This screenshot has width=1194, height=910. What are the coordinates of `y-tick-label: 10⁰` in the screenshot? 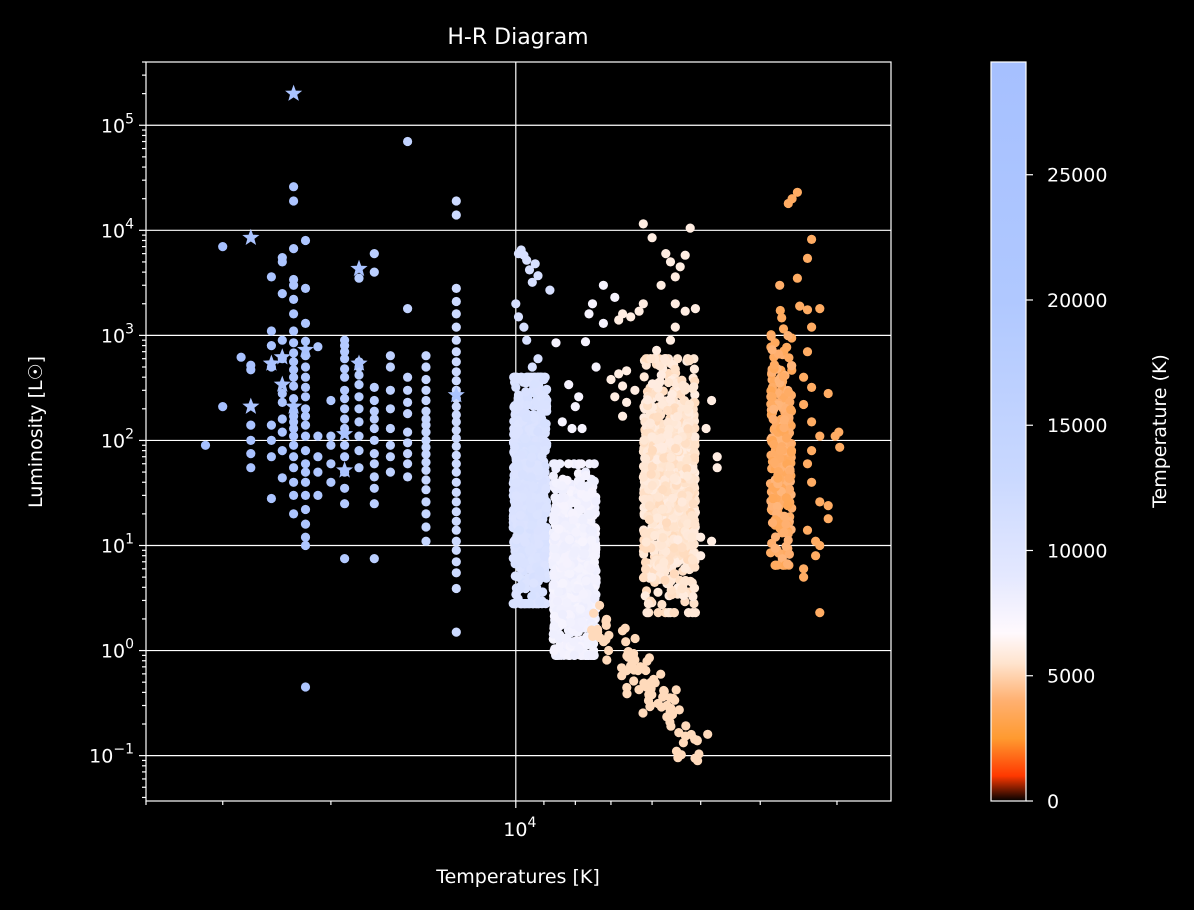 It's located at (117, 650).